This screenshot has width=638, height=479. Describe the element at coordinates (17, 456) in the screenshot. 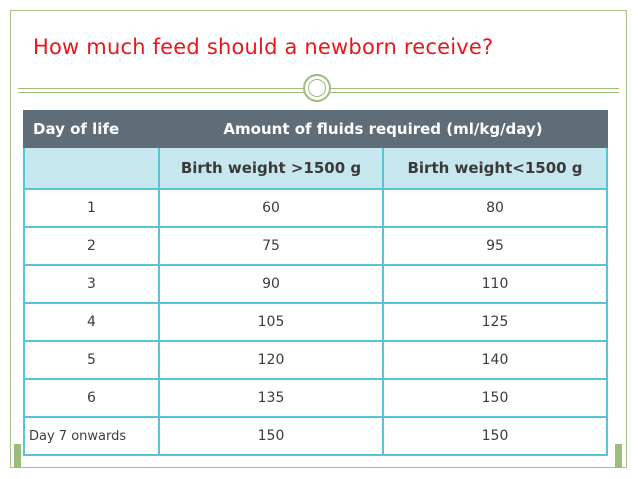

I see `left-accent-bar` at that location.